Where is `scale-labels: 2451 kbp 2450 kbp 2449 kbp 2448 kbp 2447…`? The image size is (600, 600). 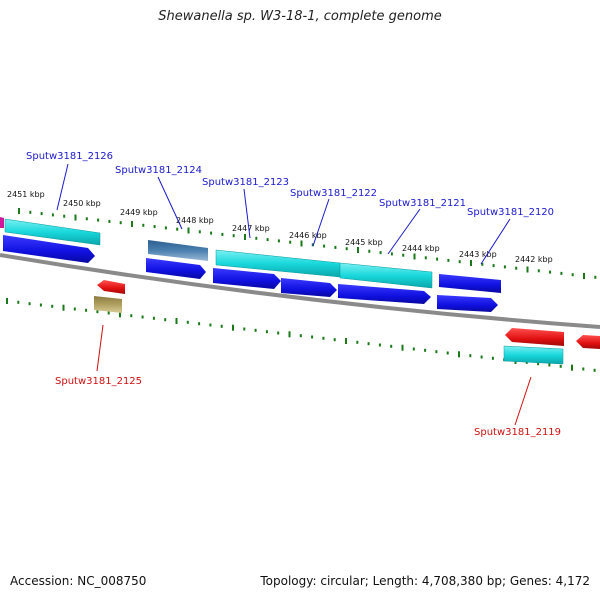 scale-labels: 2451 kbp 2450 kbp 2449 kbp 2448 kbp 2447… is located at coordinates (280, 227).